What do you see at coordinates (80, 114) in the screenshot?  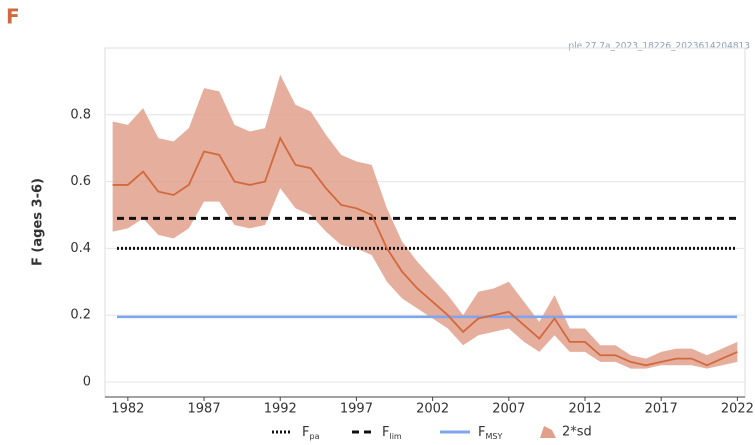 I see `y-tick-label: 0.8` at bounding box center [80, 114].